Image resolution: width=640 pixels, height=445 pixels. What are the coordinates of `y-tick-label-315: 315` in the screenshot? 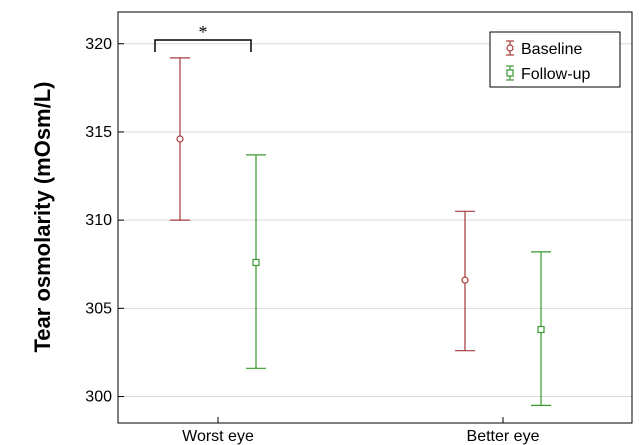 It's located at (98, 132).